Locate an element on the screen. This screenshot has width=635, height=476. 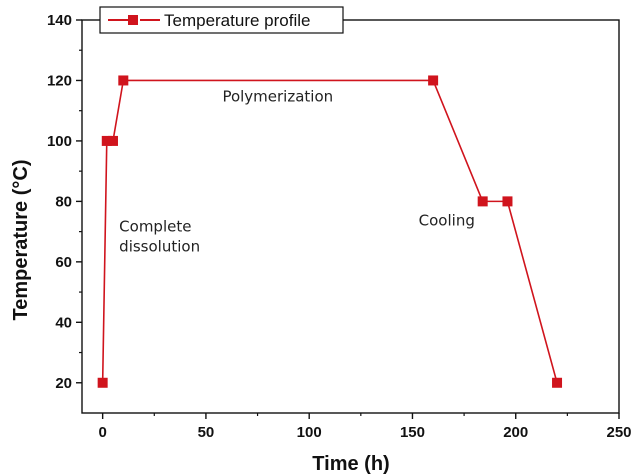
y-tick-label: 100 is located at coordinates (59, 141).